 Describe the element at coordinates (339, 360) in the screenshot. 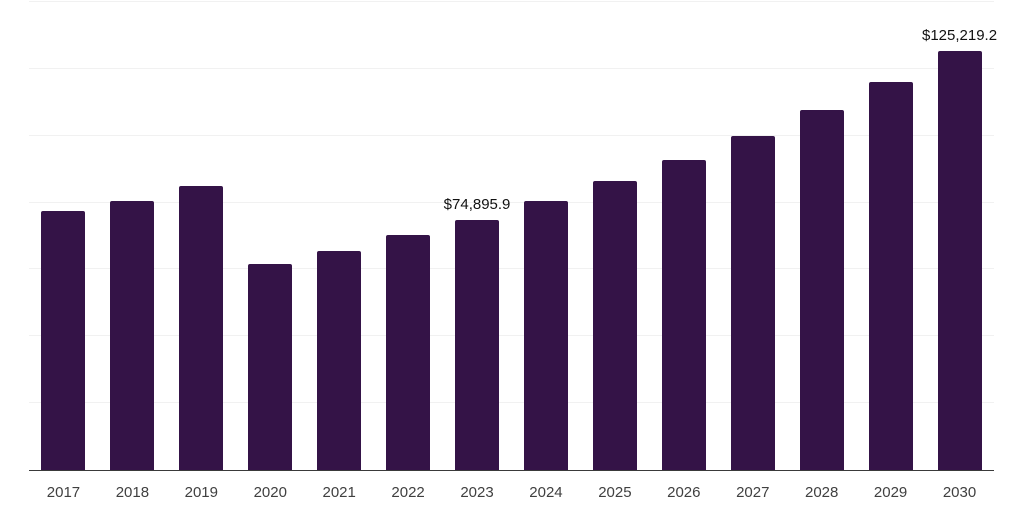

I see `bar-2021` at that location.